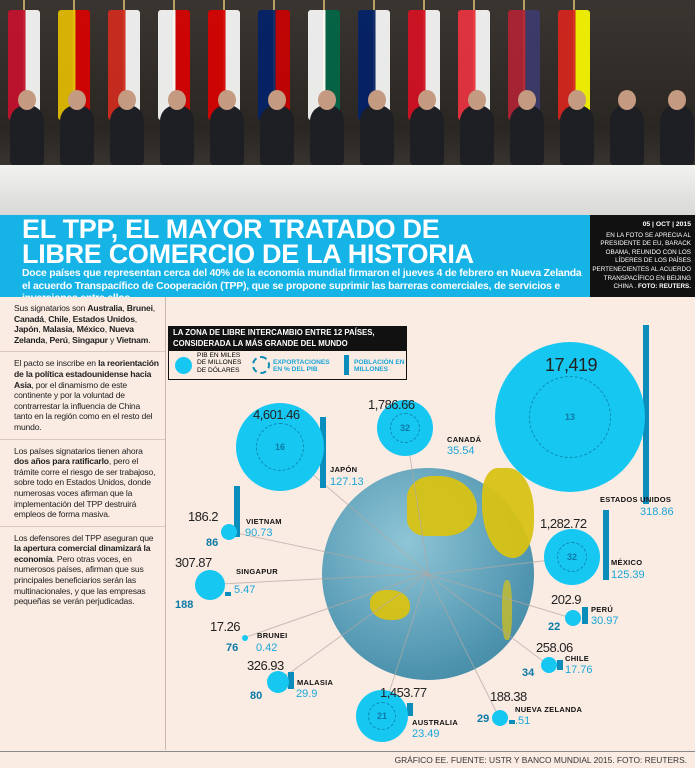 The width and height of the screenshot is (695, 768). What do you see at coordinates (571, 365) in the screenshot?
I see `gdp-value: 17,419` at bounding box center [571, 365].